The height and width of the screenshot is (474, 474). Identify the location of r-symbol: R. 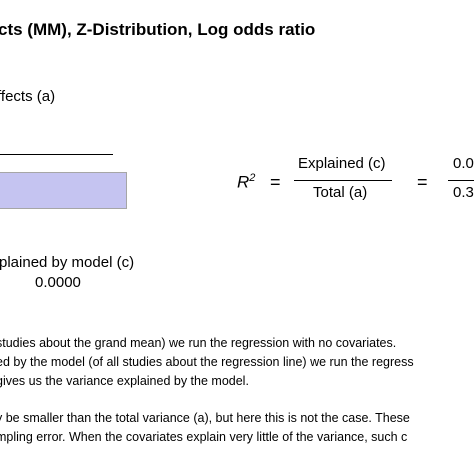
(243, 182).